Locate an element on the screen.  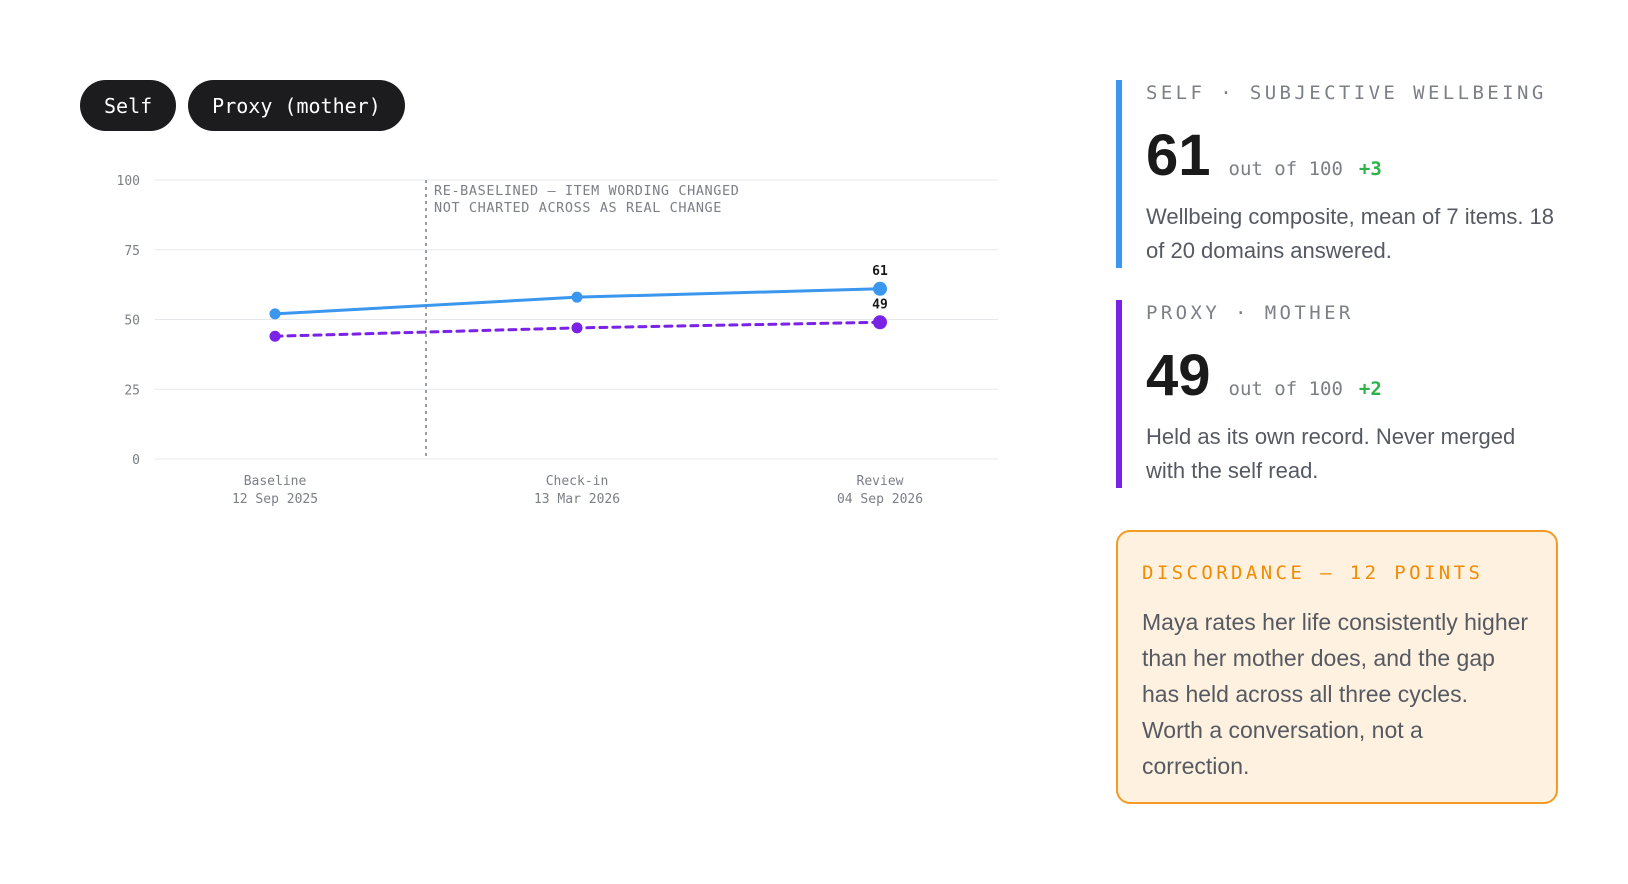
x-tick-label: Review is located at coordinates (880, 481).